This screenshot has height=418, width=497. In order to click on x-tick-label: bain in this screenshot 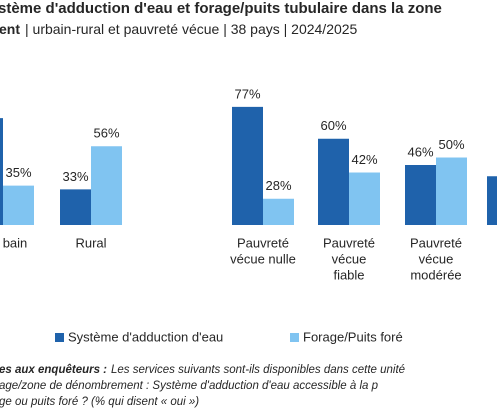, I will do `click(15, 242)`.